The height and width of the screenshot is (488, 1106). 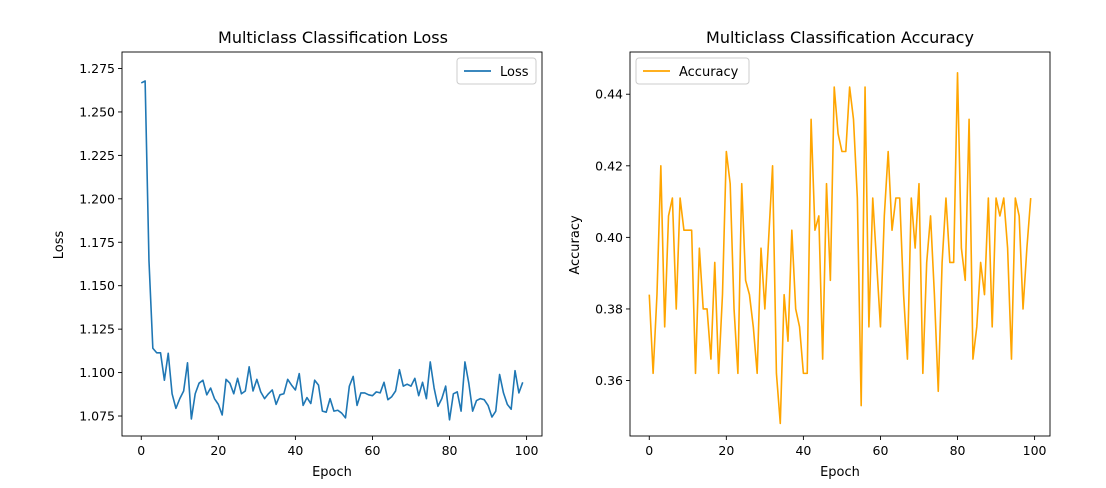 I want to click on accuracy-y-tick-label: 0.38, so click(x=609, y=308).